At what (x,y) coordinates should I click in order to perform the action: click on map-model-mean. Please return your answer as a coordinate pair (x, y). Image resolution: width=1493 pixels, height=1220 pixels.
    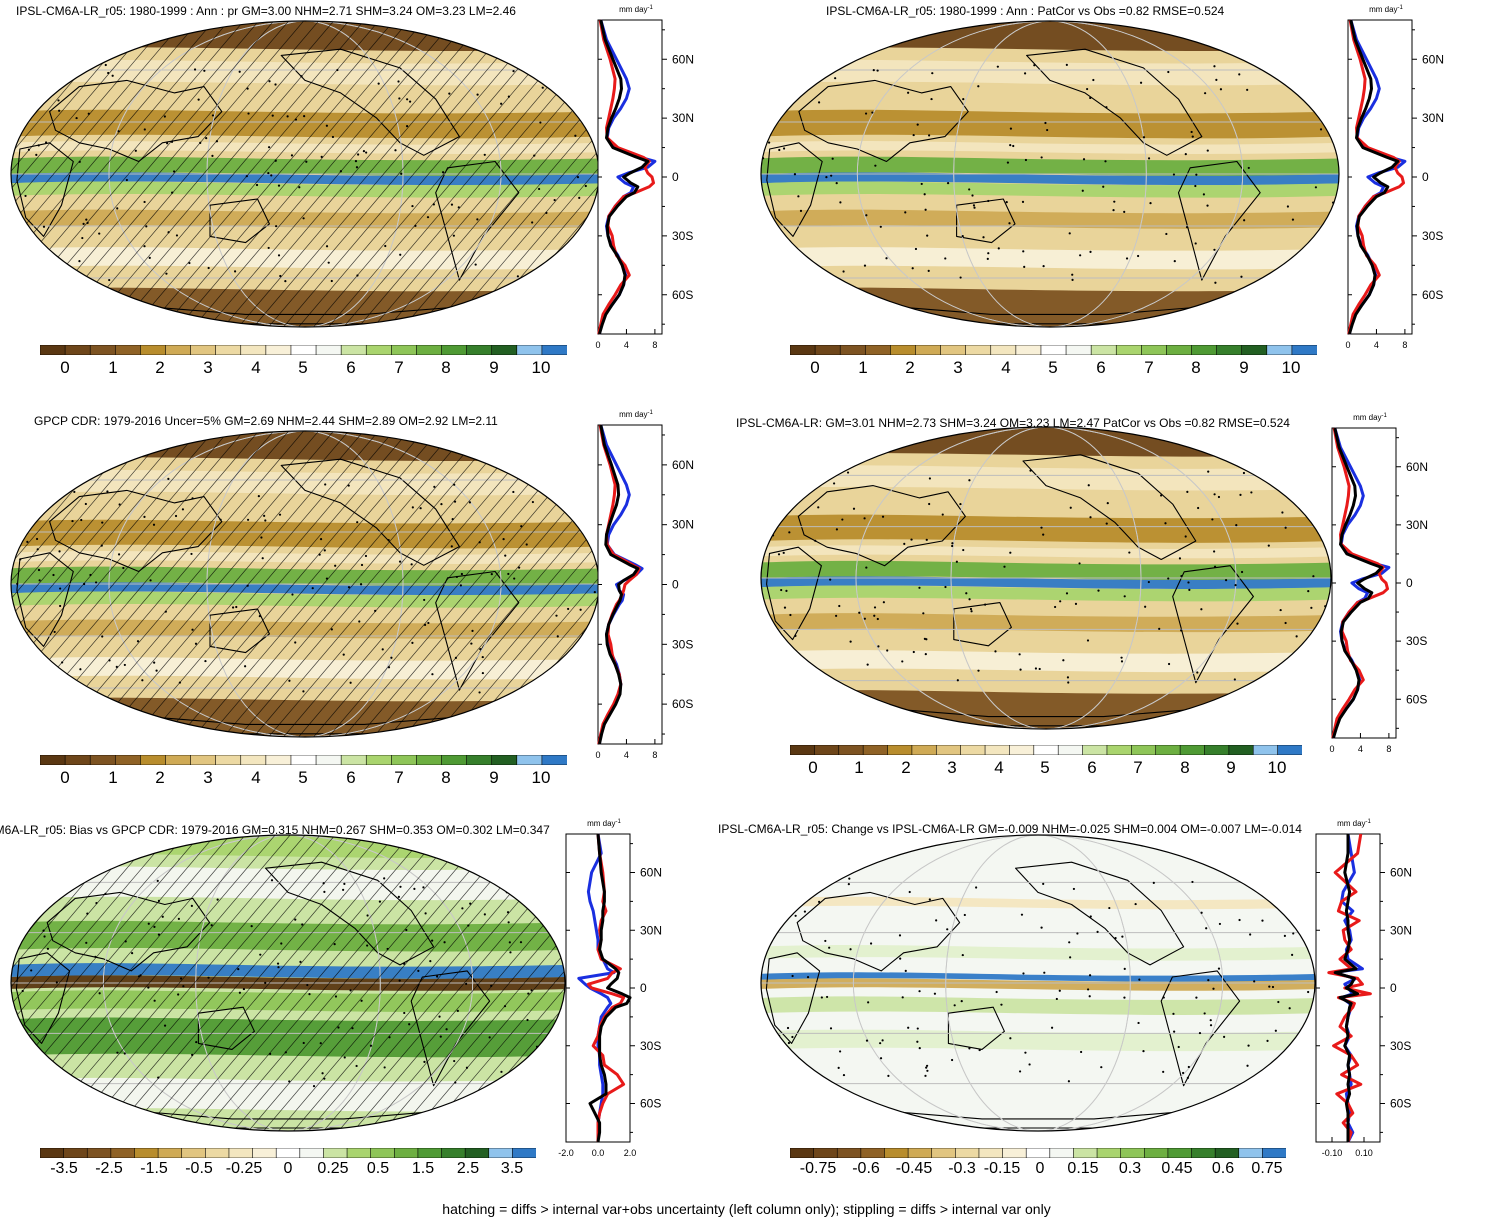
    Looking at the image, I should click on (305, 174).